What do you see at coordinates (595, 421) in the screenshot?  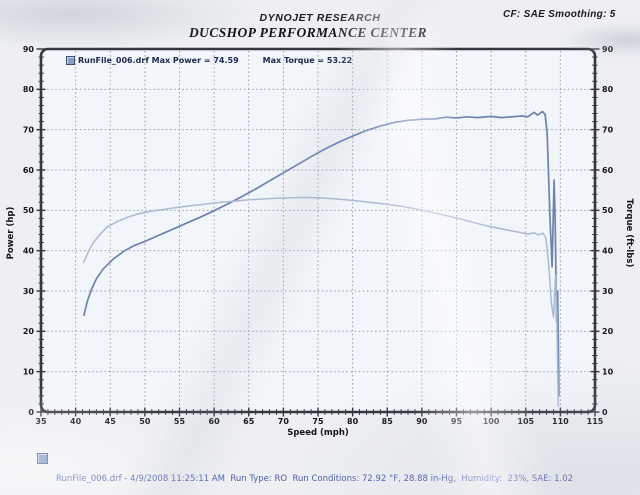 I see `svg-text: 115` at bounding box center [595, 421].